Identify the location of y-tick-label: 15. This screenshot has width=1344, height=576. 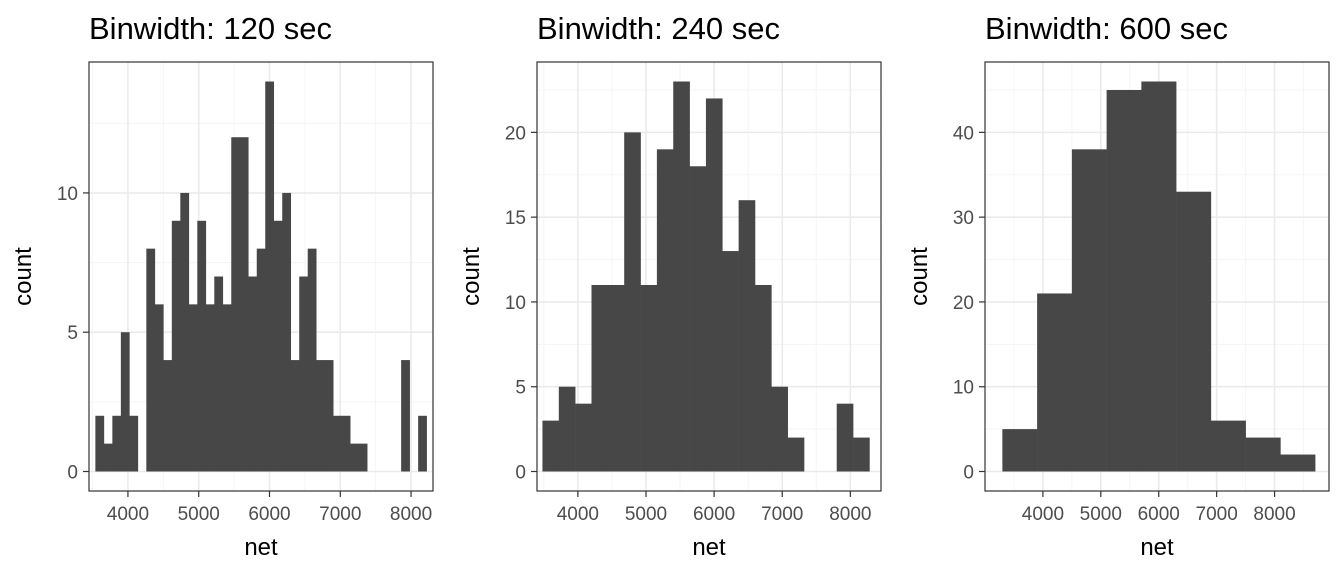
(515, 218).